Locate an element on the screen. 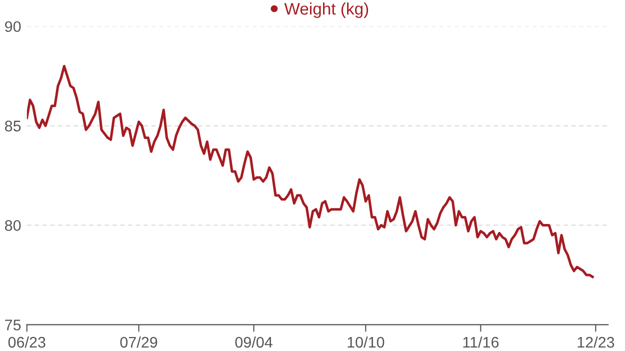 The height and width of the screenshot is (351, 625). x-tick-label: 09/04 is located at coordinates (253, 342).